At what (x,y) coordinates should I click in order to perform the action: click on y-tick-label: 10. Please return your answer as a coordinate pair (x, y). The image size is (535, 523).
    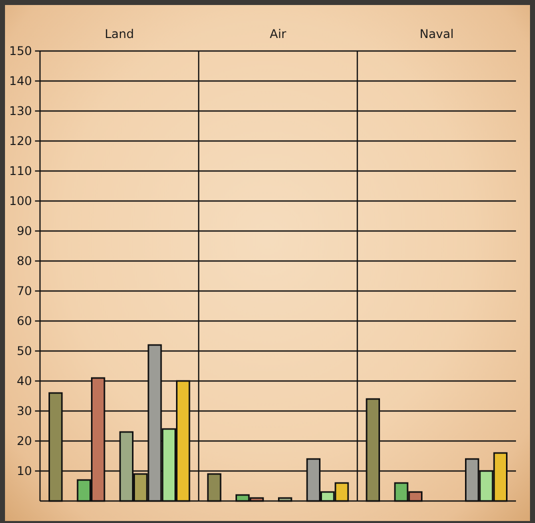
    Looking at the image, I should click on (24, 471).